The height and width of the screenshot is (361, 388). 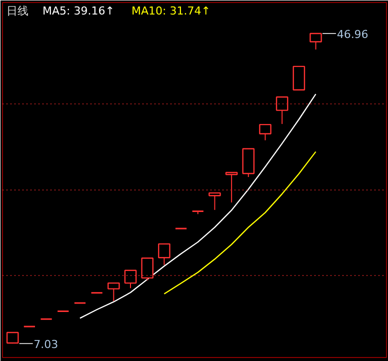 I want to click on text: 46.96, so click(x=352, y=35).